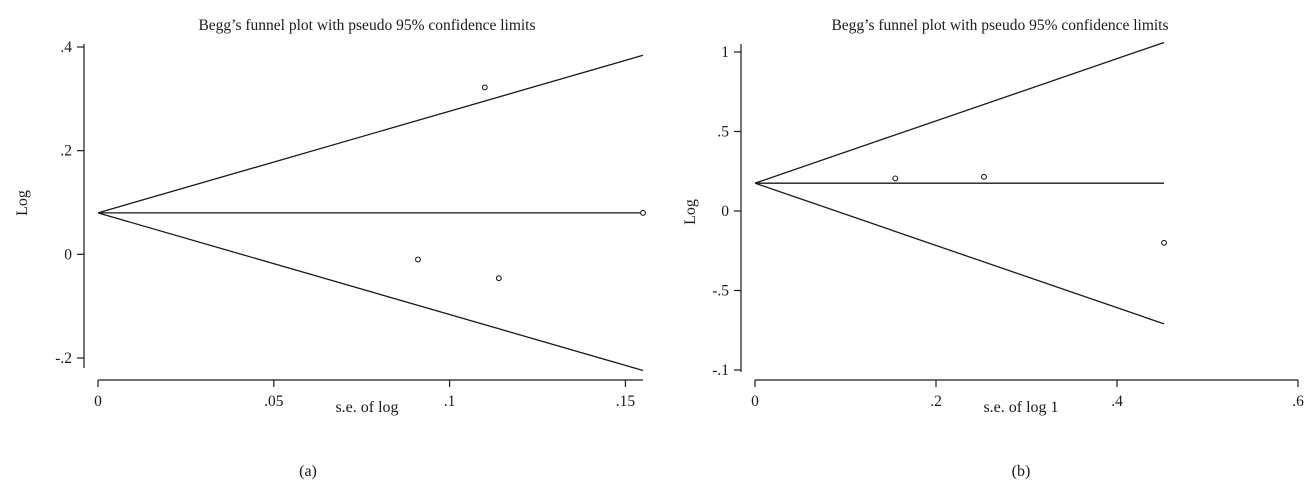 This screenshot has height=487, width=1309. What do you see at coordinates (626, 401) in the screenshot?
I see `panel-a-xtick-label: .15` at bounding box center [626, 401].